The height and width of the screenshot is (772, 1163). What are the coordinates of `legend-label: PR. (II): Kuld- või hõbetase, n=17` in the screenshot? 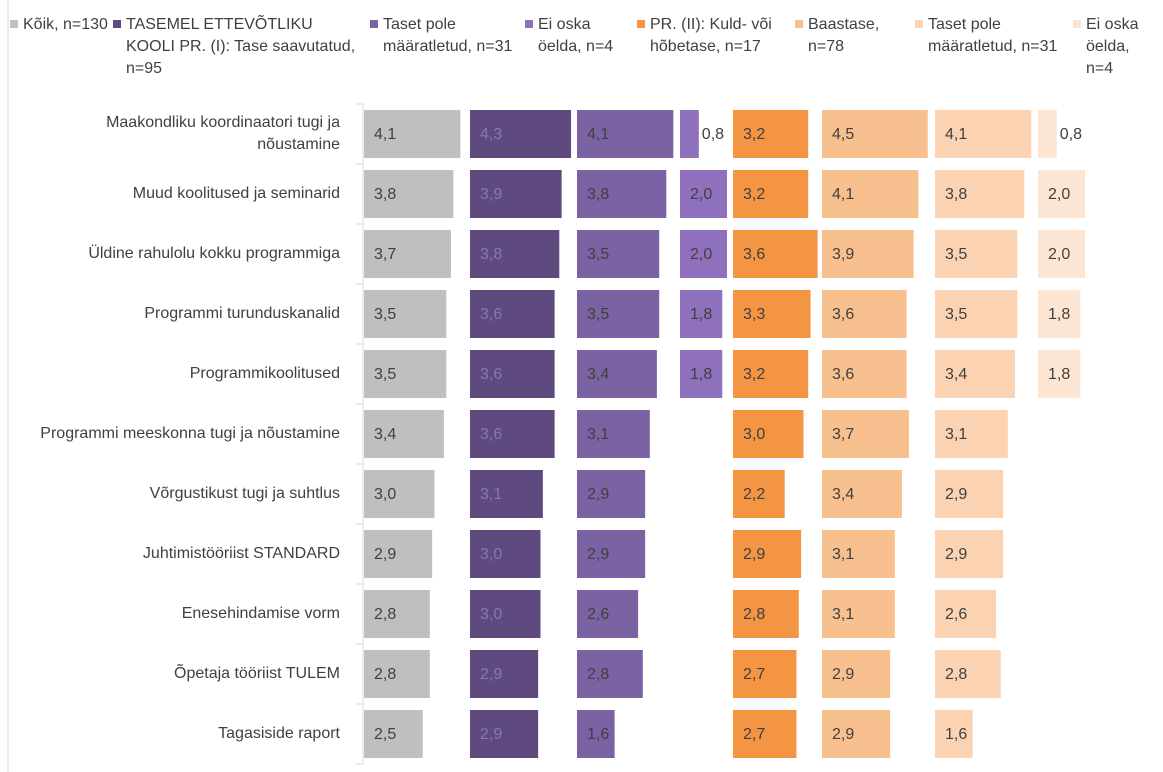 It's located at (711, 35).